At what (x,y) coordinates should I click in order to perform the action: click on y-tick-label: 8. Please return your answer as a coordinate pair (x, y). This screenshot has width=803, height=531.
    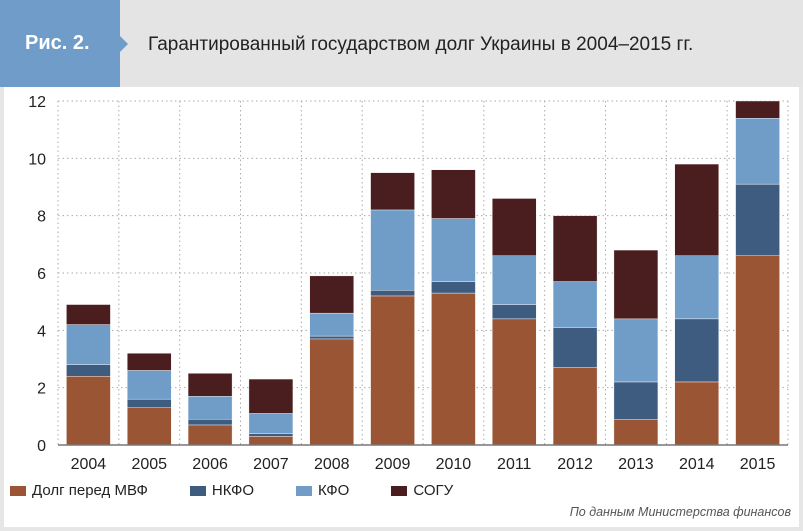
    Looking at the image, I should click on (41, 217).